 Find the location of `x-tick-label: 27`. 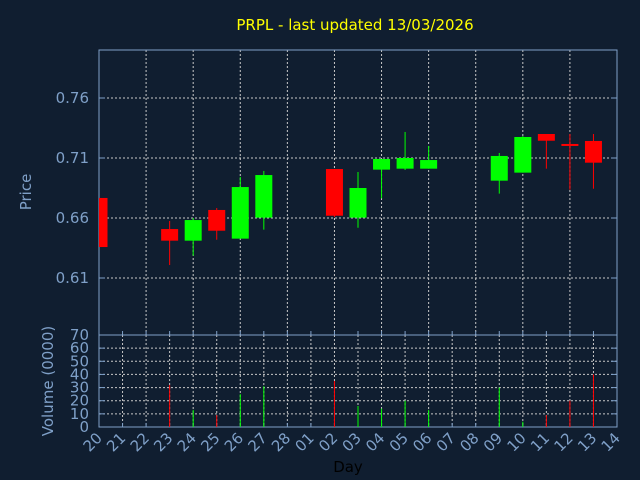

x-tick-label: 27 is located at coordinates (257, 442).